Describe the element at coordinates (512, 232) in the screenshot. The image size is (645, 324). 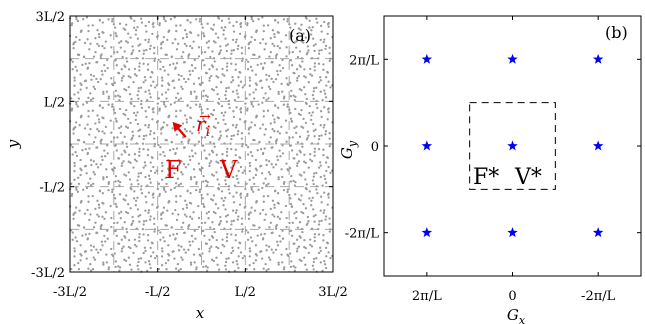
I see `reciprocal-lattice-star` at that location.